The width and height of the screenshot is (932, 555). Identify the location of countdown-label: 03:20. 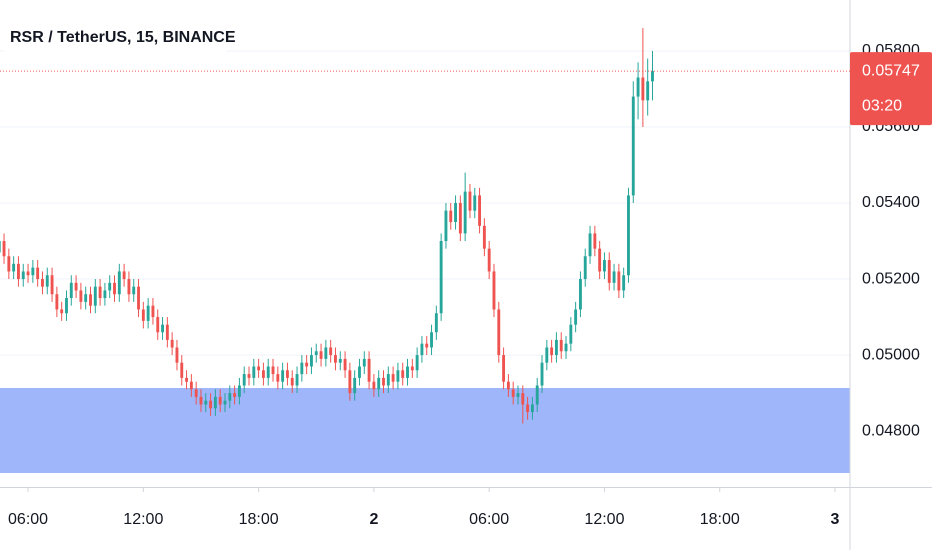
(882, 105).